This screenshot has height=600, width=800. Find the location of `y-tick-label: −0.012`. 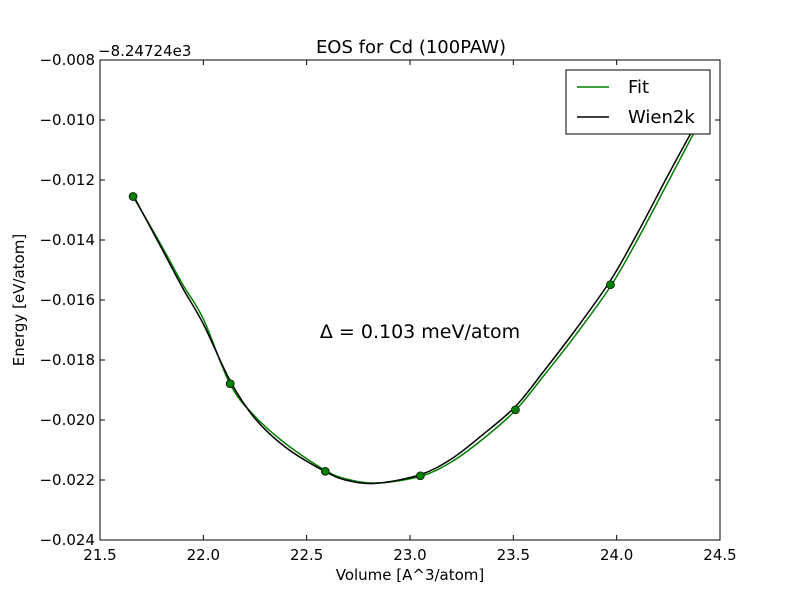

y-tick-label: −0.012 is located at coordinates (67, 180).